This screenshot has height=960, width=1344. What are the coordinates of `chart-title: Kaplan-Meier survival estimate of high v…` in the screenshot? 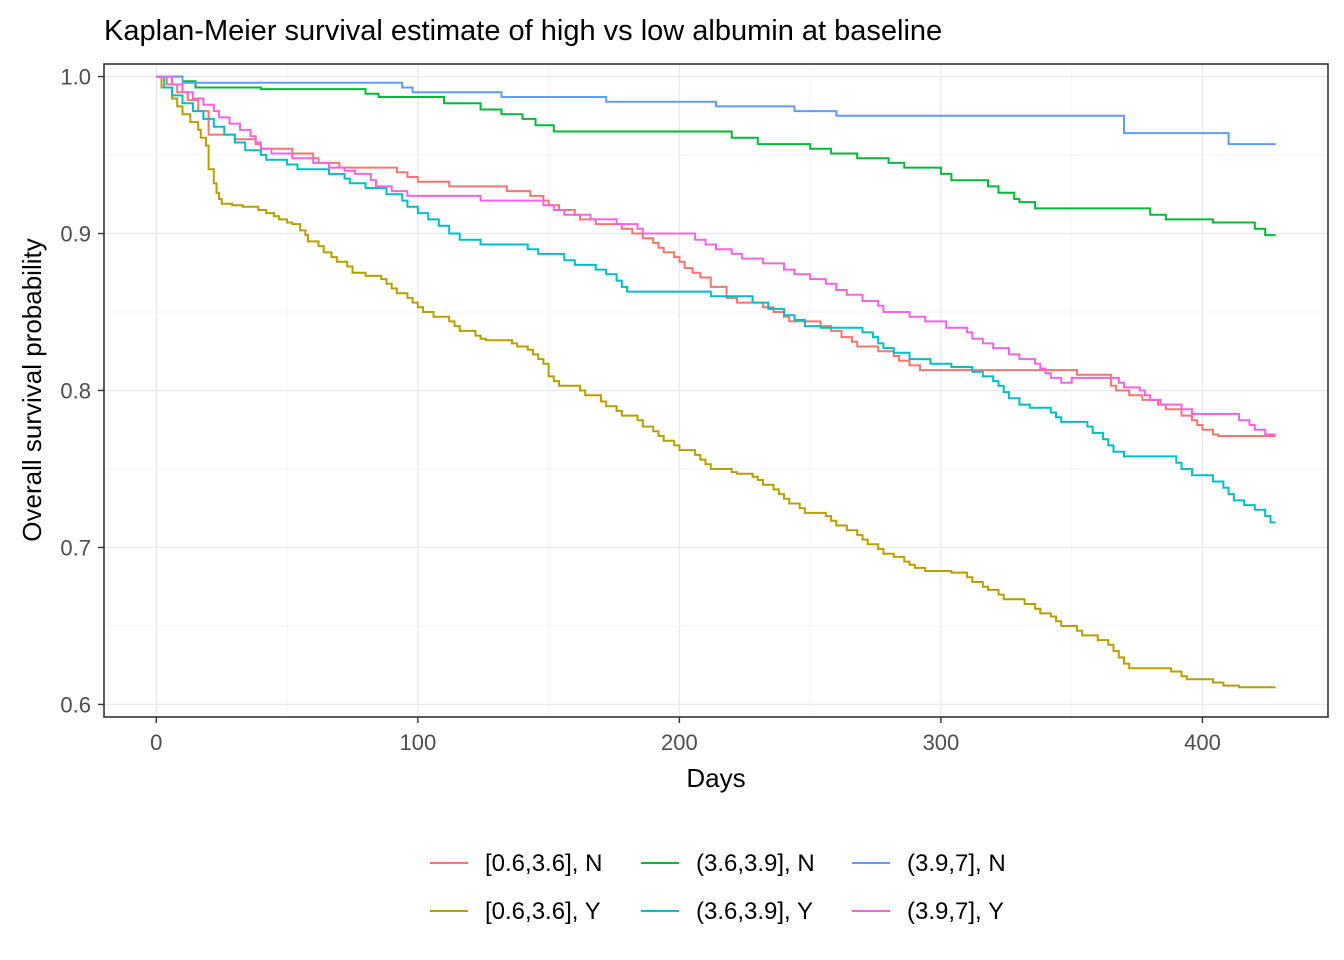 It's located at (523, 31).